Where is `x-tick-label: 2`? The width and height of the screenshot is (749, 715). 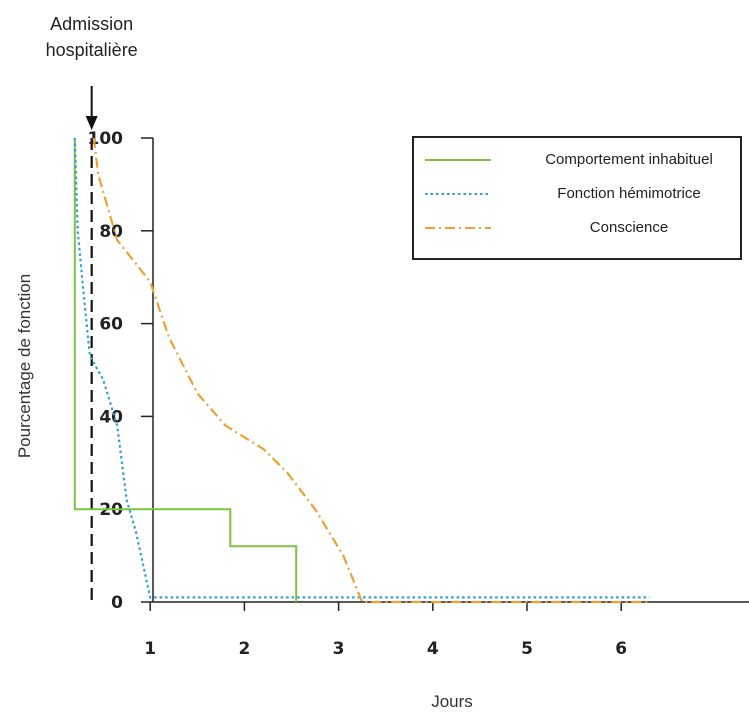 x-tick-label: 2 is located at coordinates (244, 649).